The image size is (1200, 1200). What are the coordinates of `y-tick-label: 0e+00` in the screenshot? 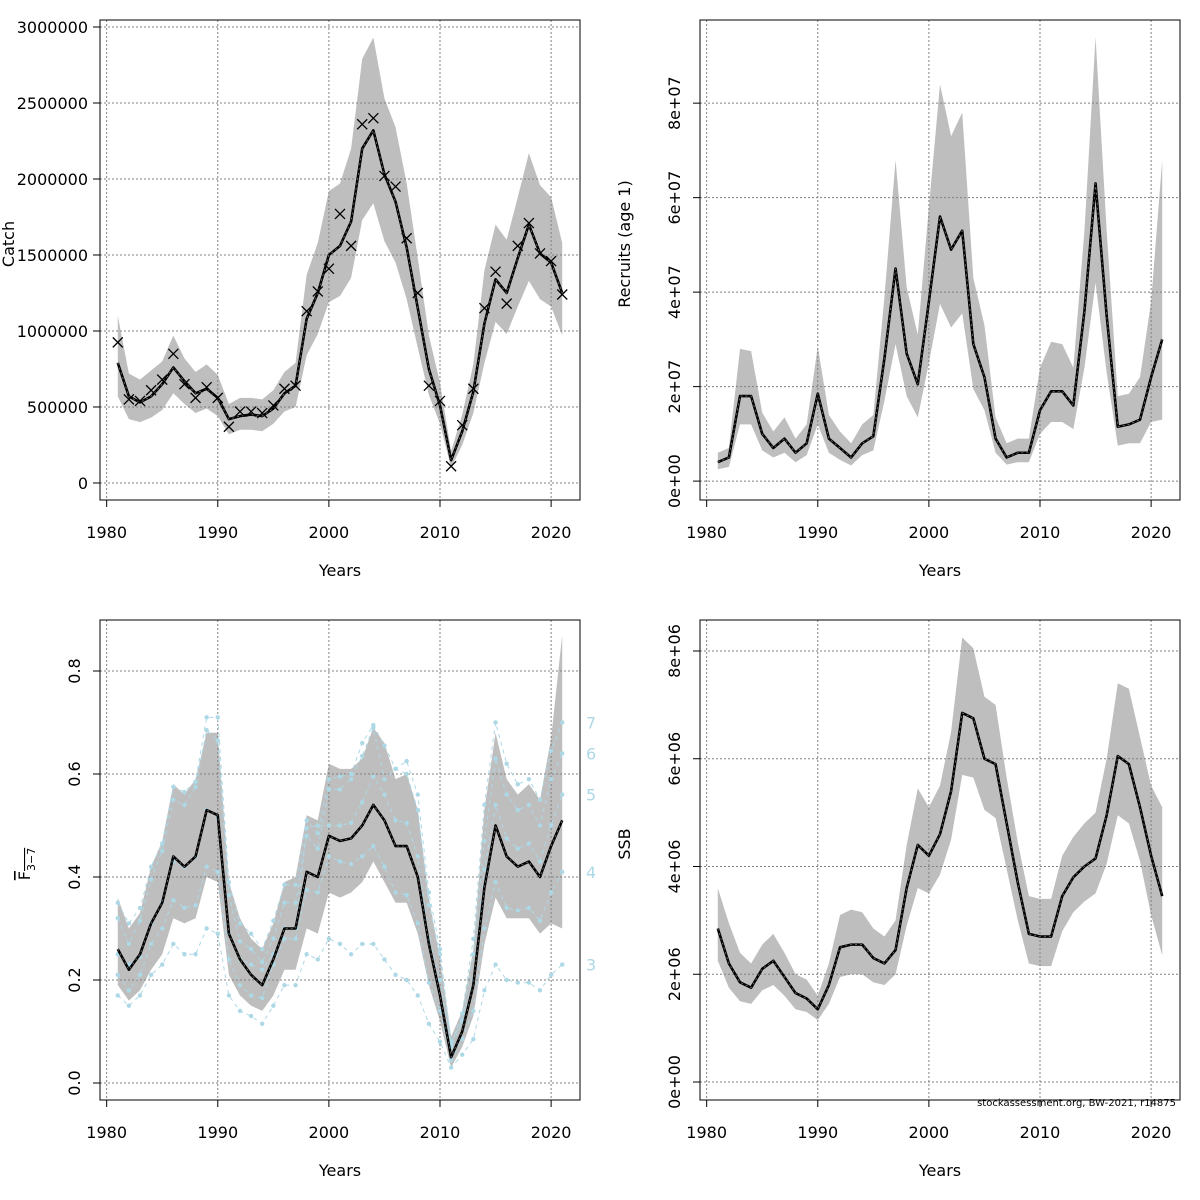 It's located at (674, 1082).